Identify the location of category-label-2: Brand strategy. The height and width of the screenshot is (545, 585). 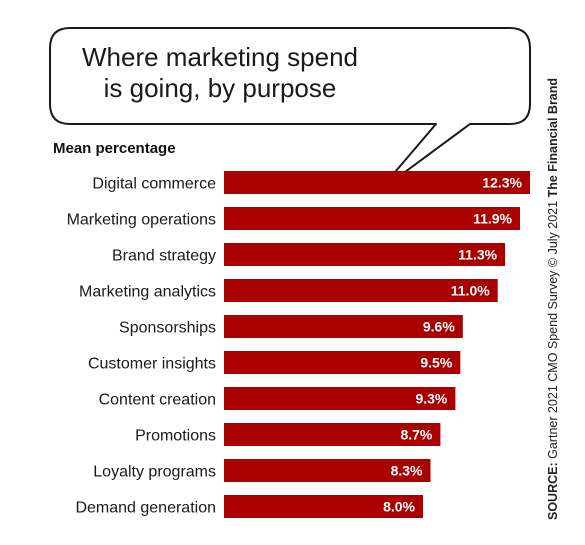
(164, 256).